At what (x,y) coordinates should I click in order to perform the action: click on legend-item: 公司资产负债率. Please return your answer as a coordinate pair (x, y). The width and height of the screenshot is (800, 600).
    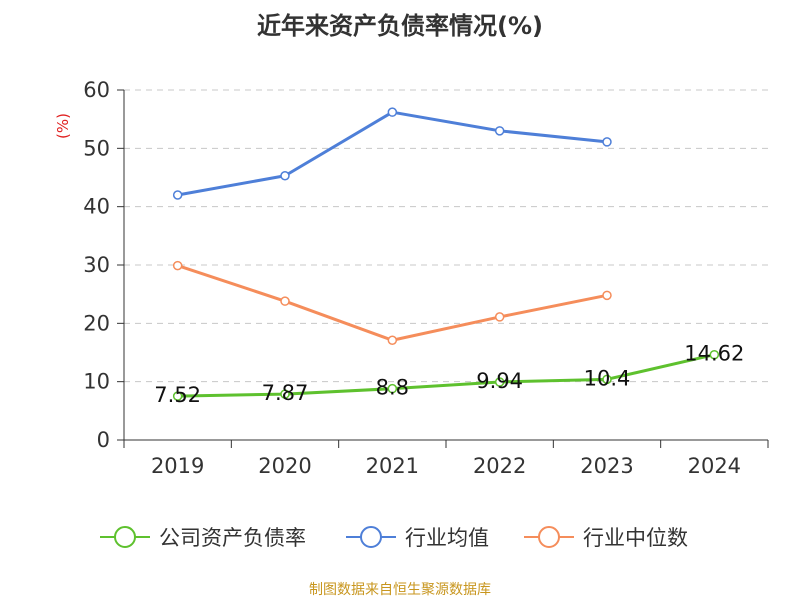
    Looking at the image, I should click on (203, 538).